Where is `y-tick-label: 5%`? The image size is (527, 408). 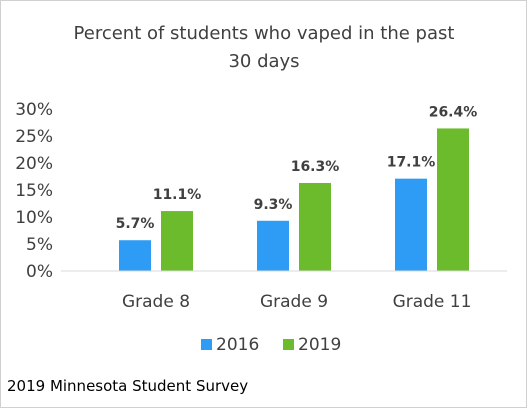 y-tick-label: 5% is located at coordinates (39, 245).